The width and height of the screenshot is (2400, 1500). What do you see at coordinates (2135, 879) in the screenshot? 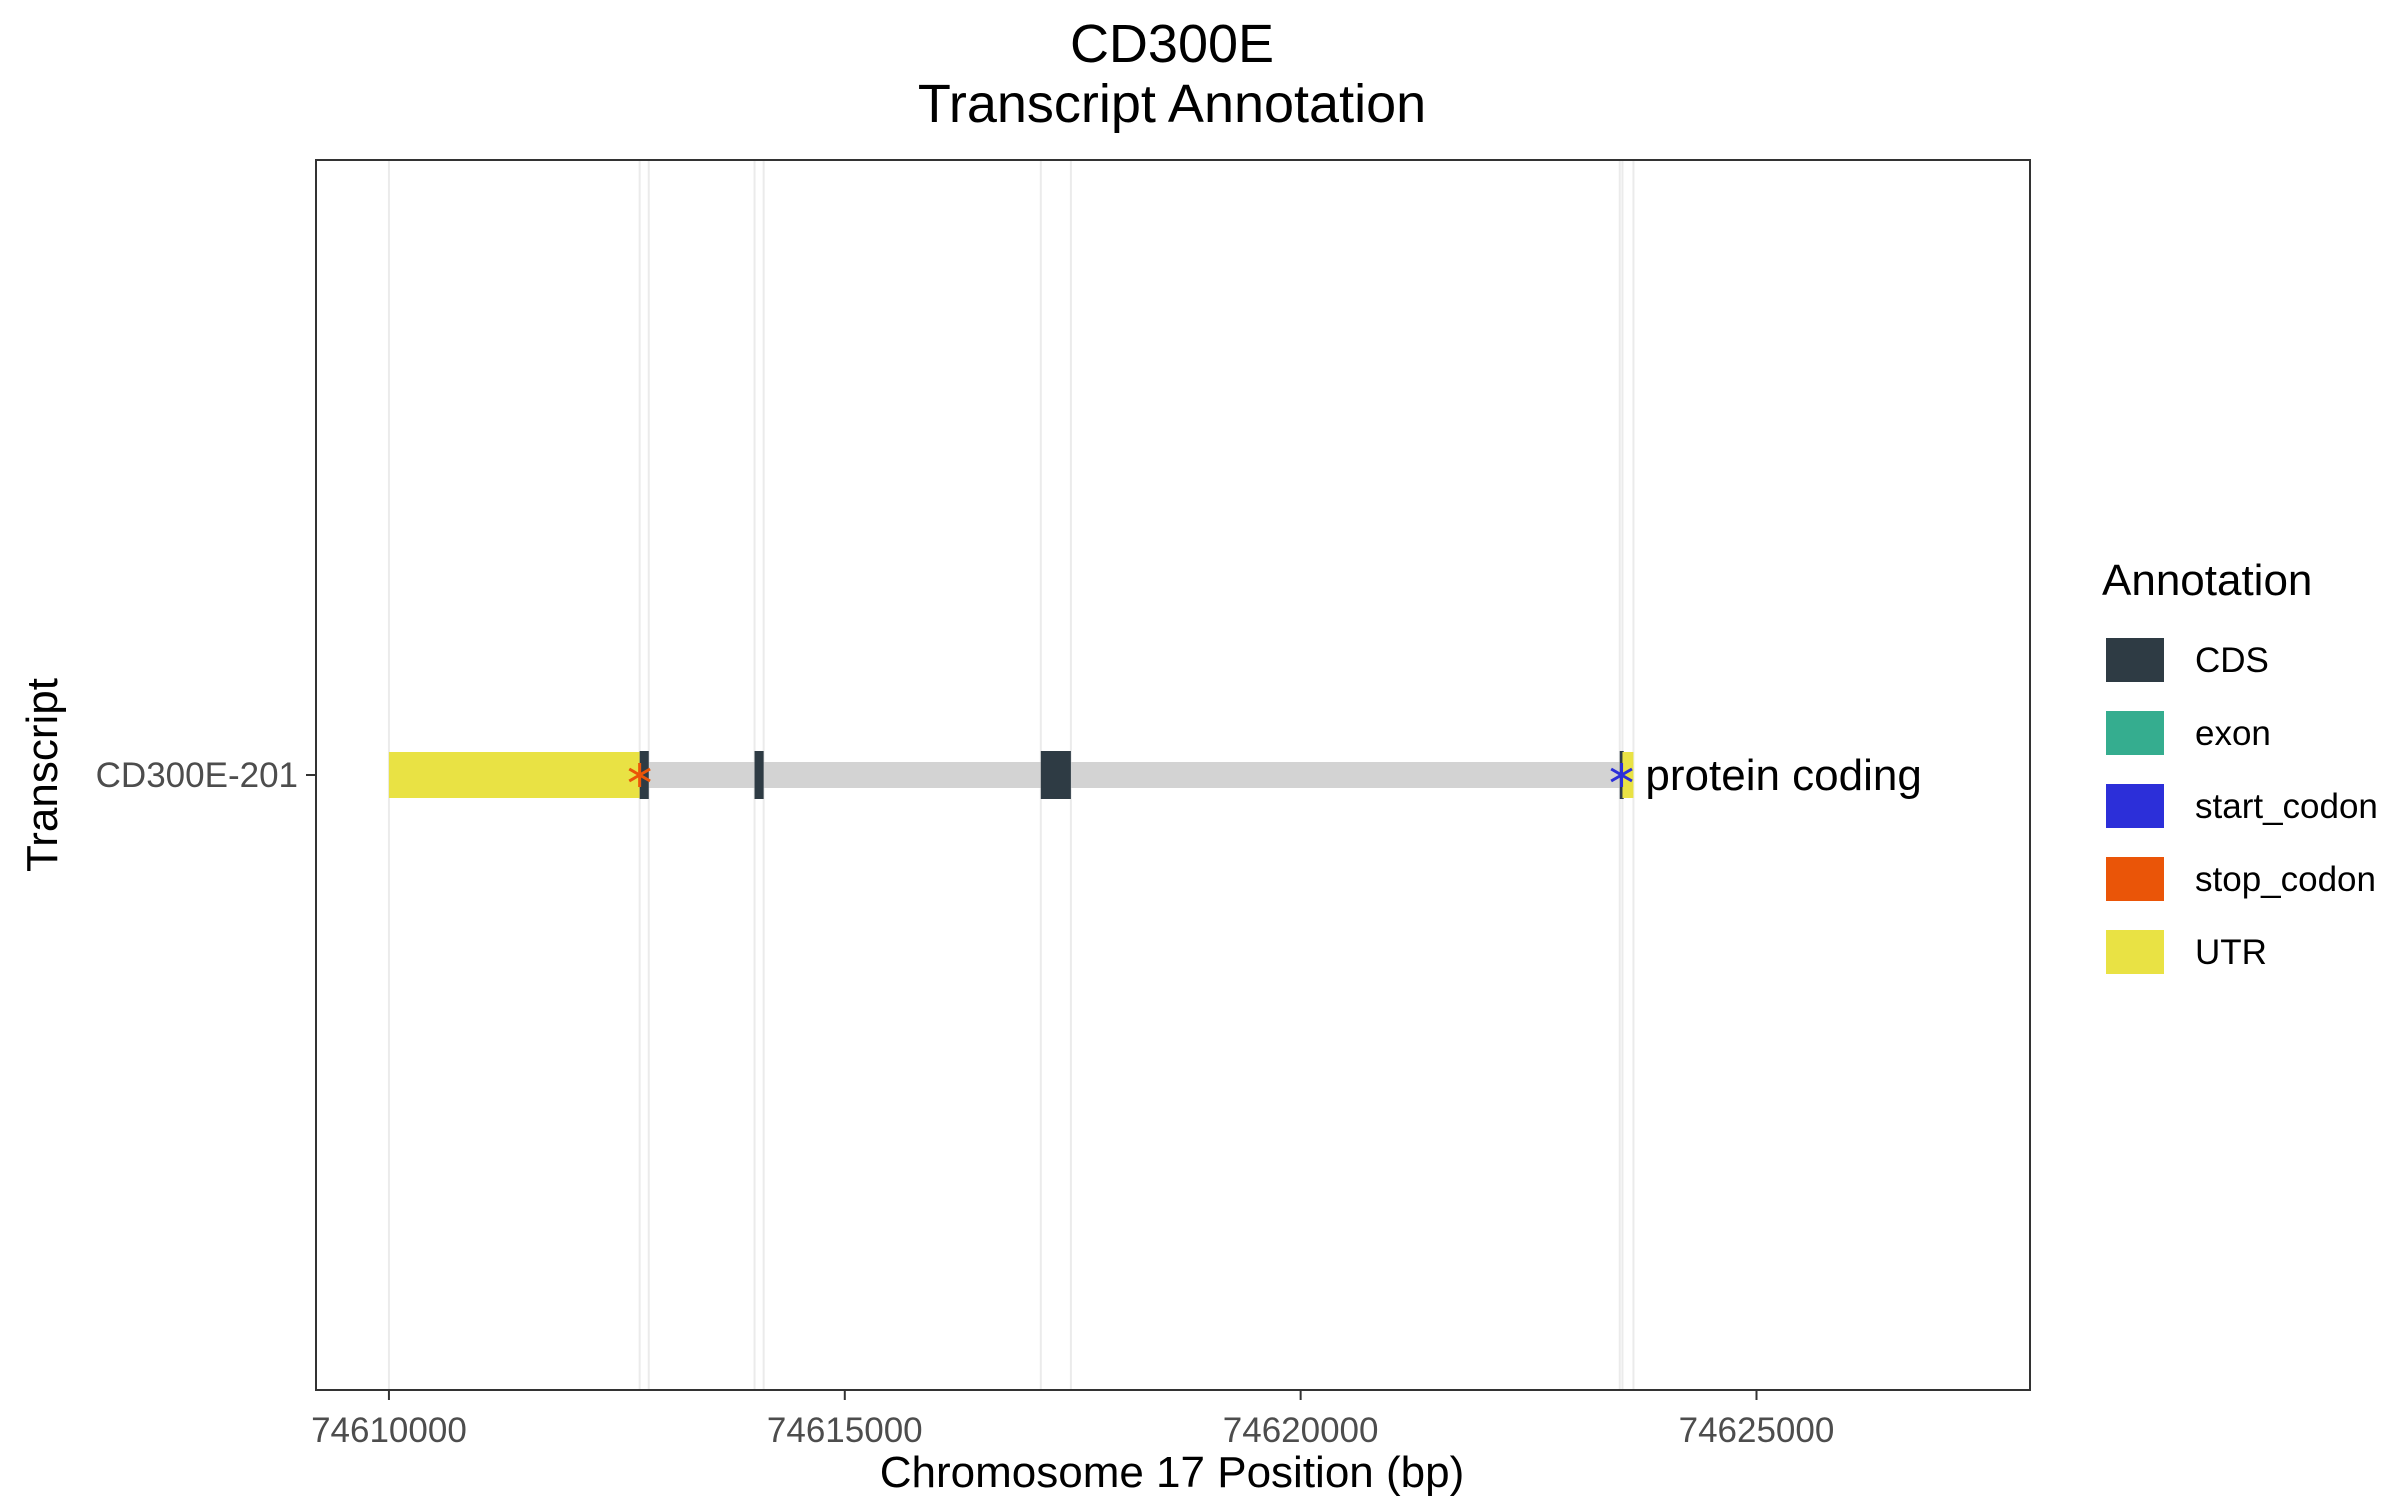
I see `legend-swatch-stop-codon` at bounding box center [2135, 879].